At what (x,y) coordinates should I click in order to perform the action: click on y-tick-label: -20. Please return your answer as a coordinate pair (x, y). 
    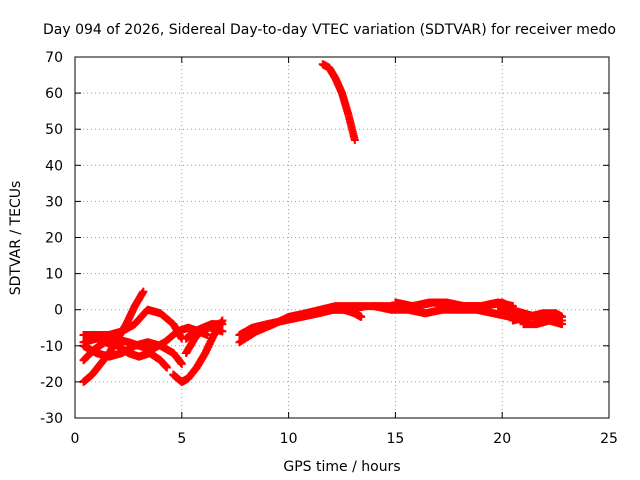
    Looking at the image, I should click on (51, 383).